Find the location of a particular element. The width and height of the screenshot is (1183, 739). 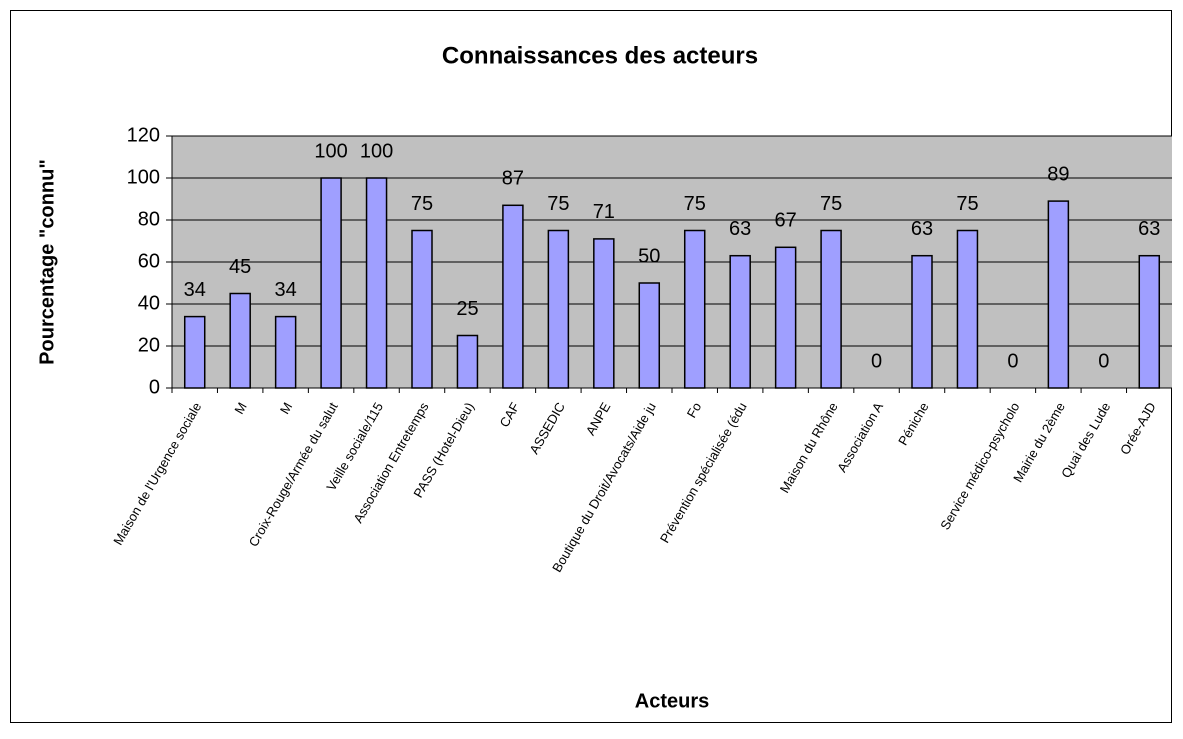

data-label: 71 is located at coordinates (604, 212).